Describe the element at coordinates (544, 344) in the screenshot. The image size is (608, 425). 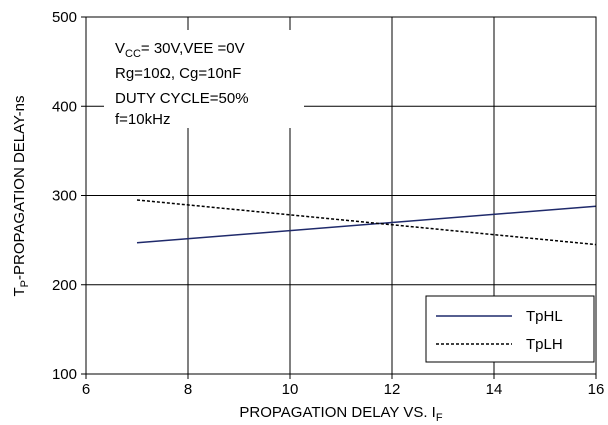
I see `legend-label-tplh: TpLH` at that location.